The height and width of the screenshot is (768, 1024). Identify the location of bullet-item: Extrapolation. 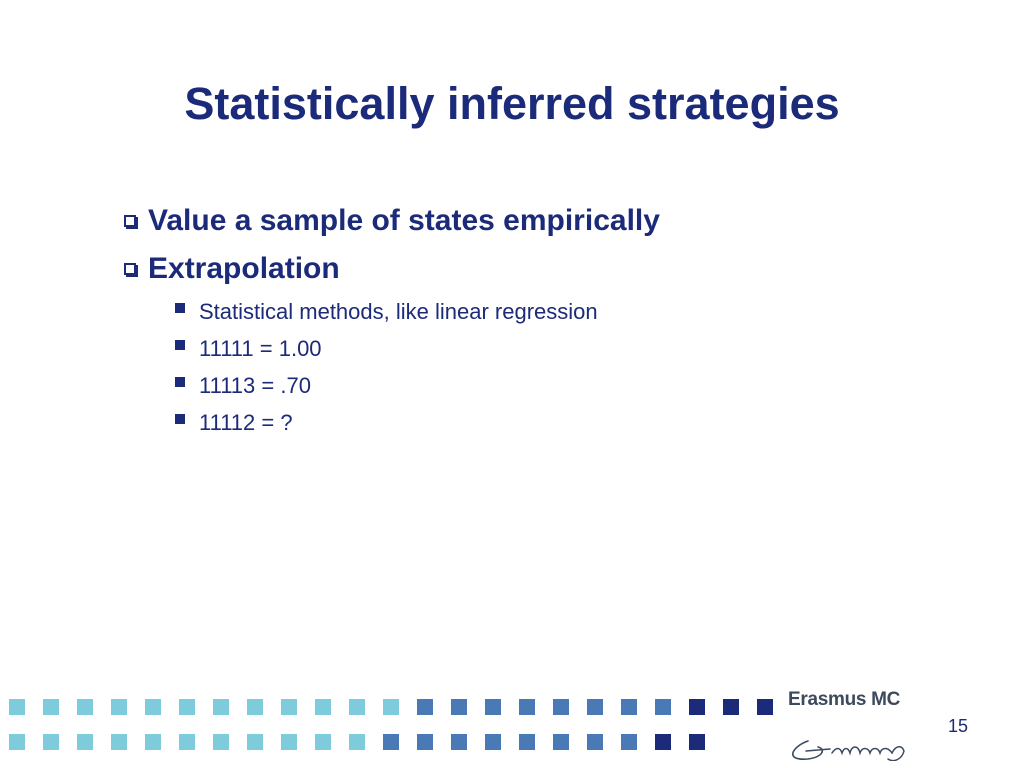
(392, 269).